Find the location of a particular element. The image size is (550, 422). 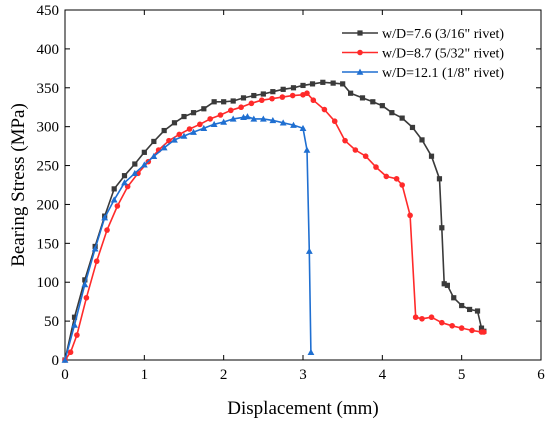

x-tick-label: 2 is located at coordinates (224, 375).